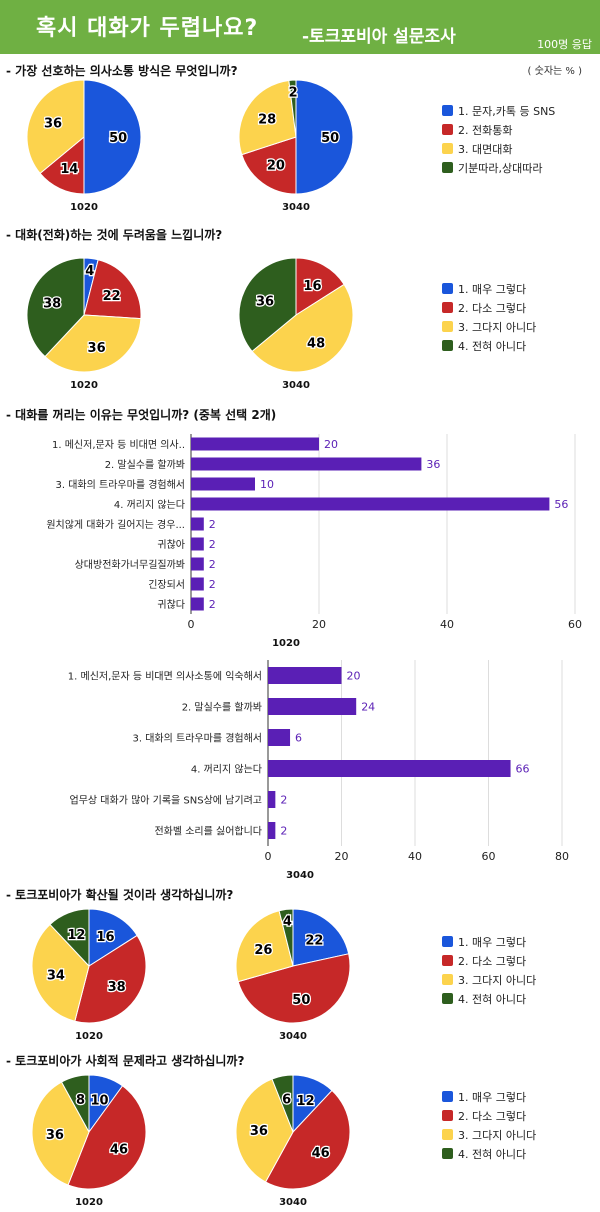 This screenshot has height=1212, width=600. What do you see at coordinates (112, 296) in the screenshot?
I see `pie-value-1020-2: 22` at bounding box center [112, 296].